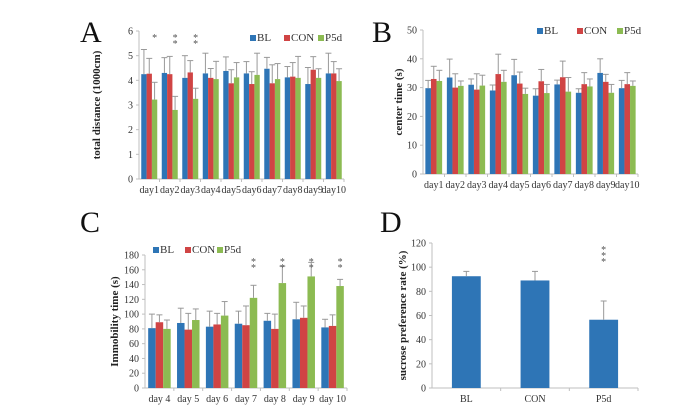 Image resolution: width=692 pixels, height=409 pixels. I want to click on x-tick-label: day 7, so click(246, 399).